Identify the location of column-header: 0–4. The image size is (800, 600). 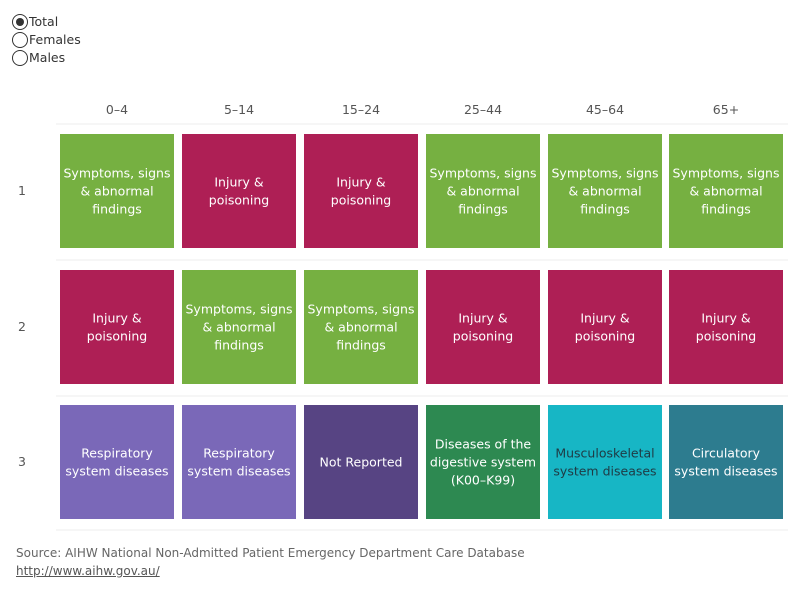
(117, 109).